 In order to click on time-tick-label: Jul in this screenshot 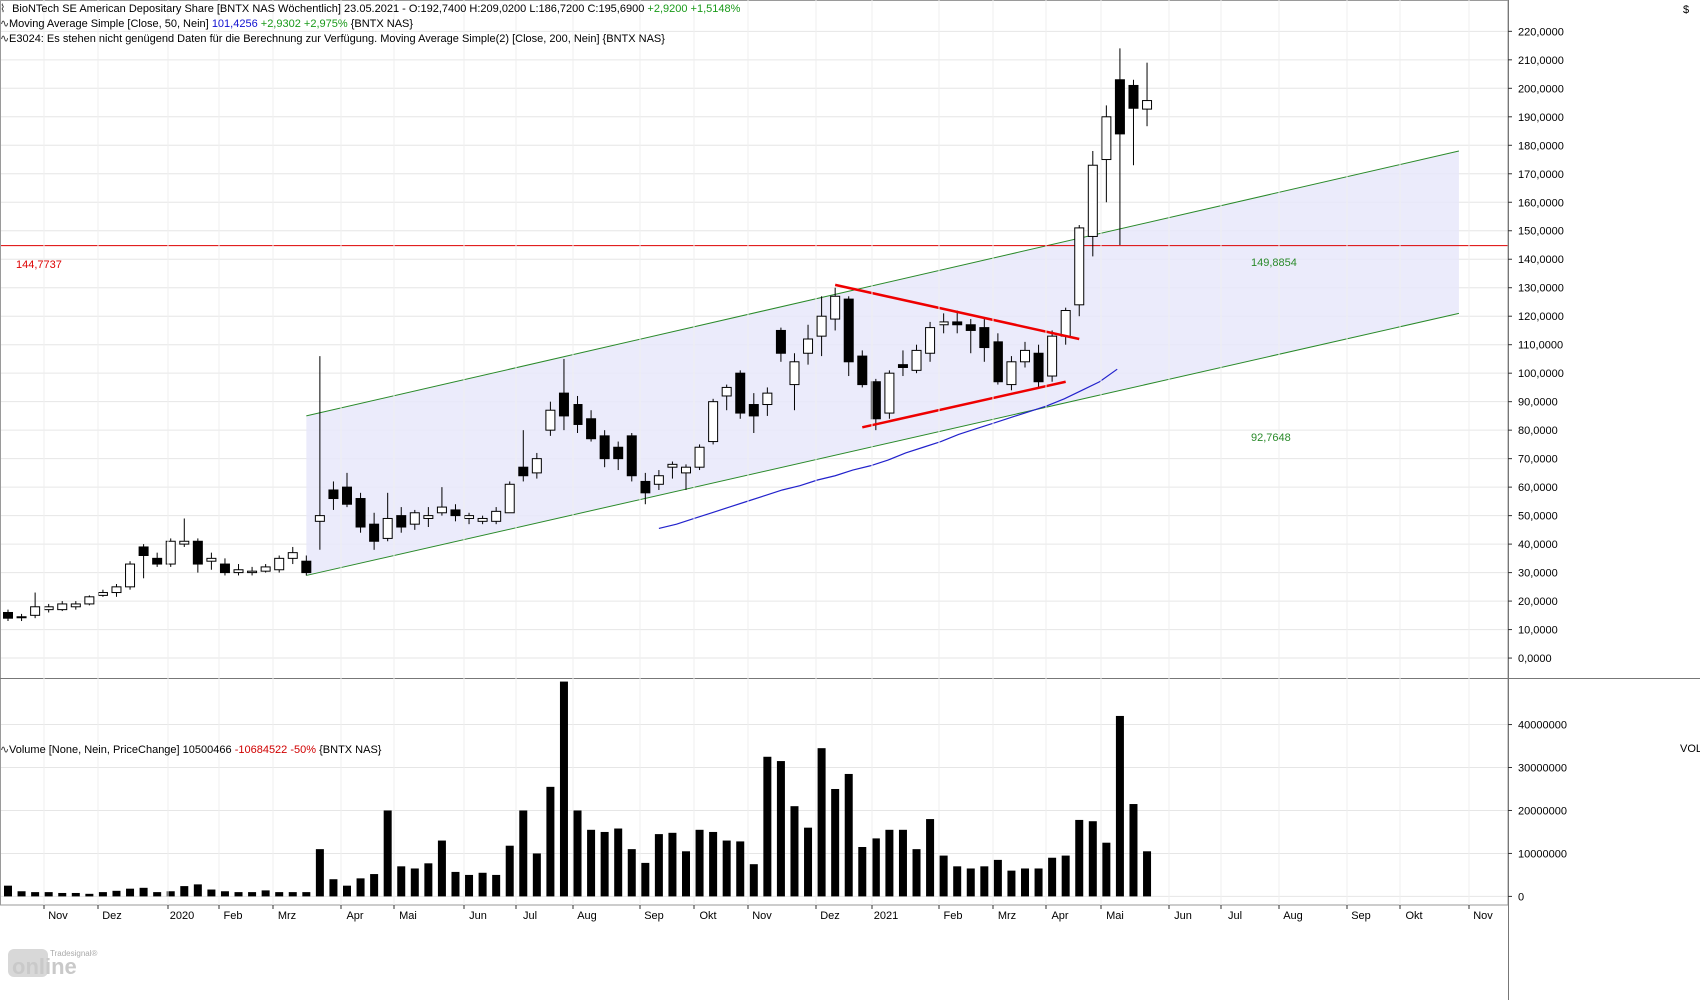, I will do `click(1235, 916)`.